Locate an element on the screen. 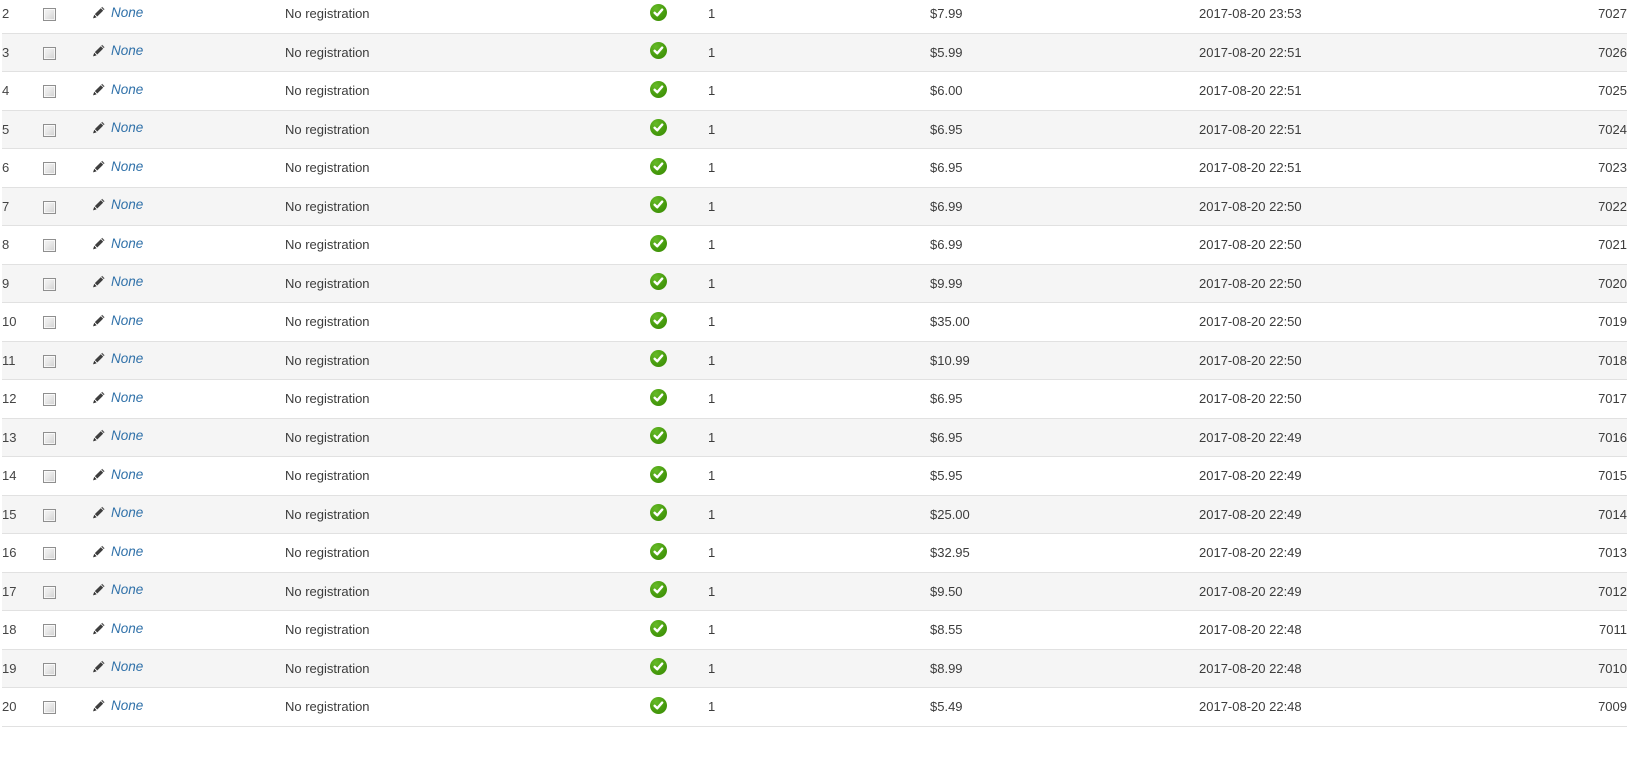 The image size is (1634, 761). table-row: 12 None No registration is located at coordinates (814, 398).